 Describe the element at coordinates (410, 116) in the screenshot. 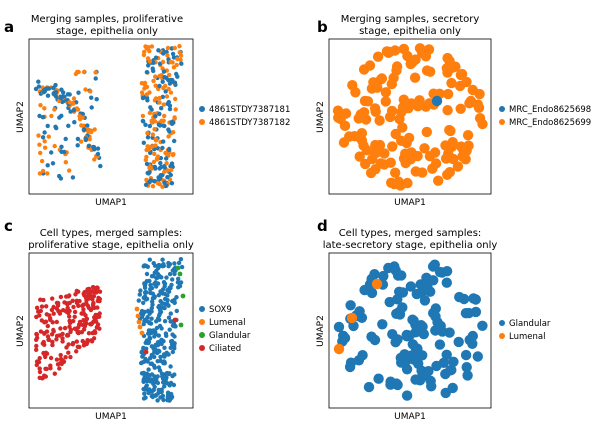

I see `panel-b-plot-area` at that location.